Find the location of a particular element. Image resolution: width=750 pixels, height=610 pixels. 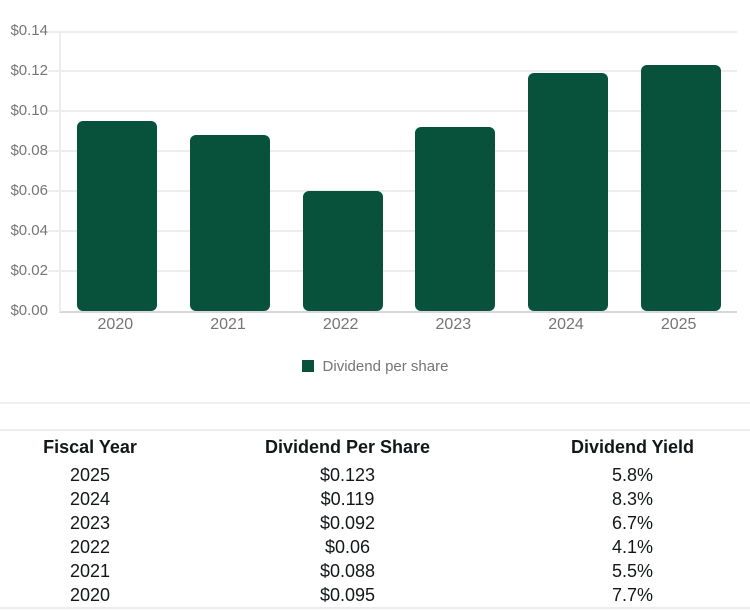

cell-fiscal-year: 2024 is located at coordinates (90, 498).